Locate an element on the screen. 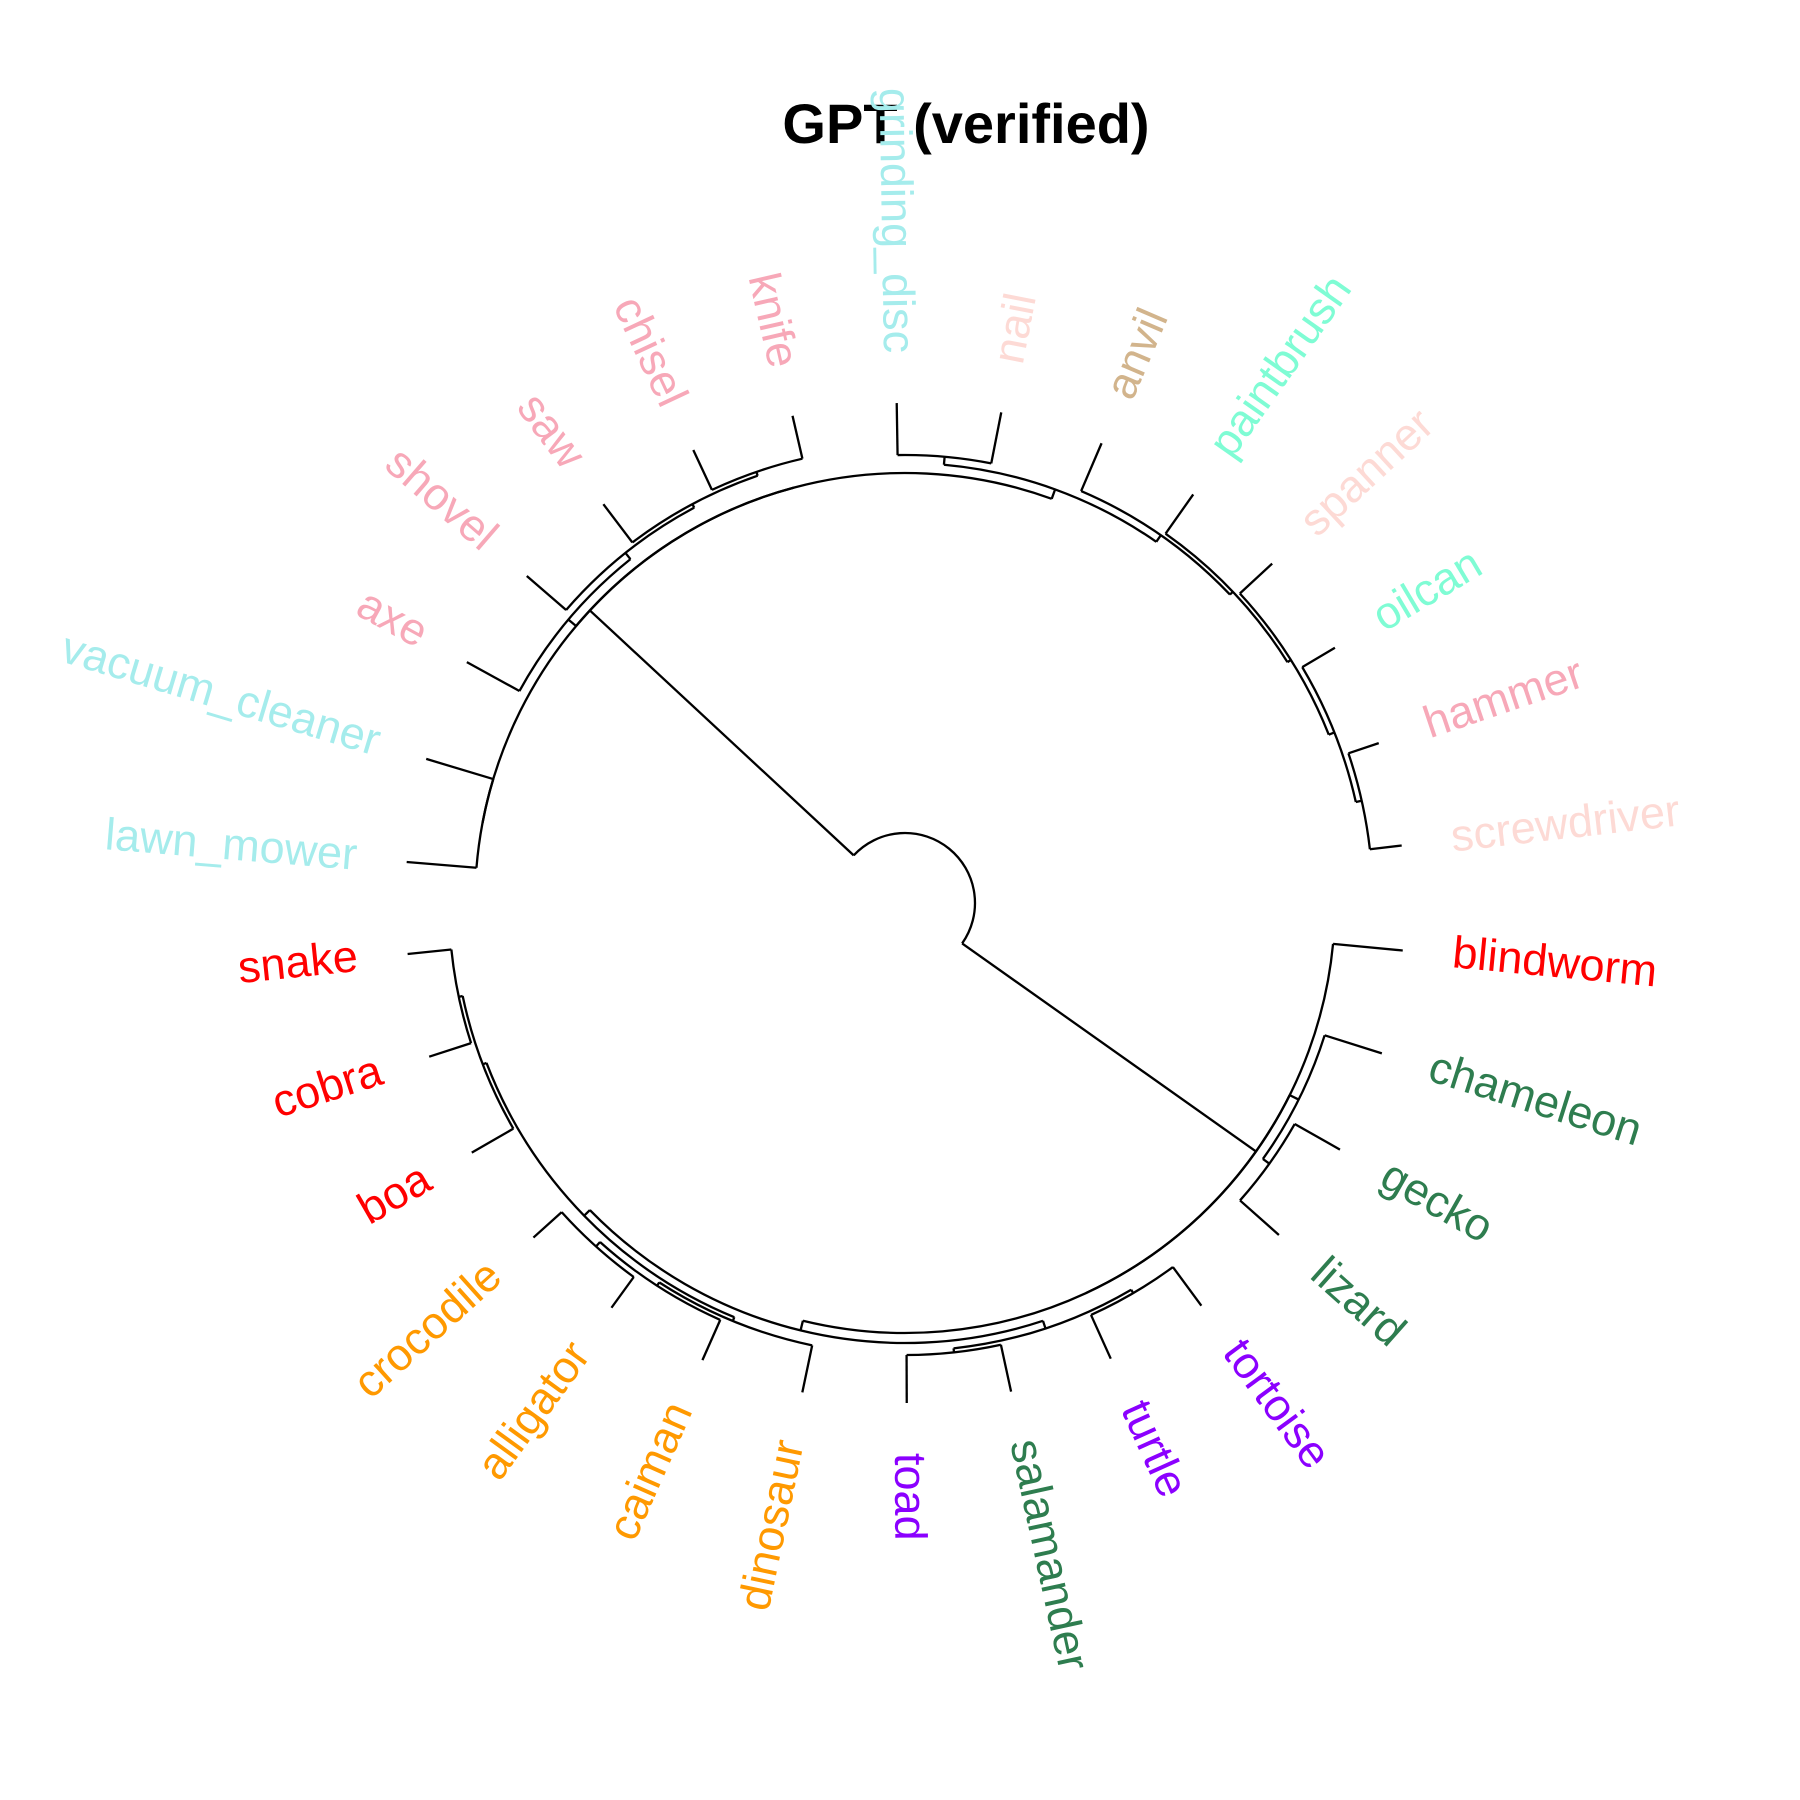 This screenshot has width=1800, height=1800. tip-label-toad: toad is located at coordinates (910, 1497).